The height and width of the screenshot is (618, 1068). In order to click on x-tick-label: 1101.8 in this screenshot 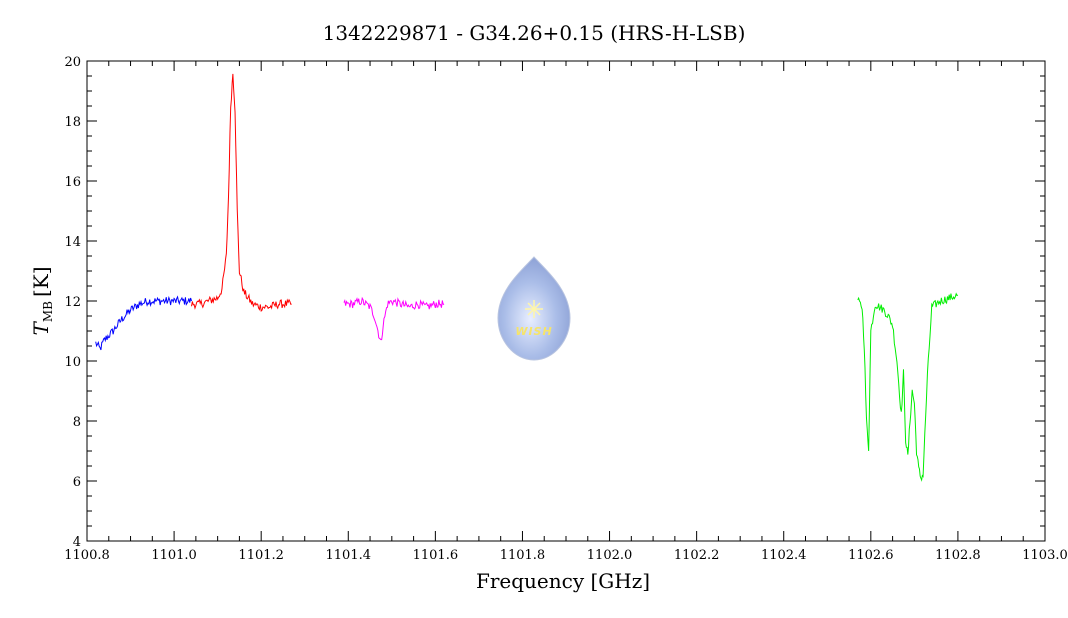, I will do `click(523, 555)`.